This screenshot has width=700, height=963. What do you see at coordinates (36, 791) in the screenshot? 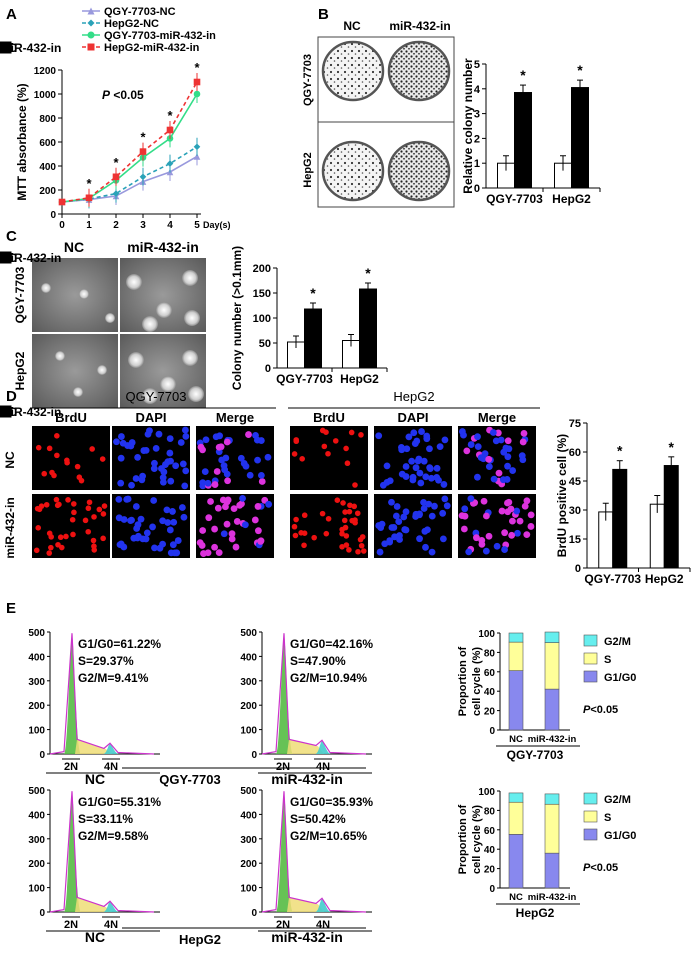
I see `e-hist-y-tick-label: 500` at bounding box center [36, 791].